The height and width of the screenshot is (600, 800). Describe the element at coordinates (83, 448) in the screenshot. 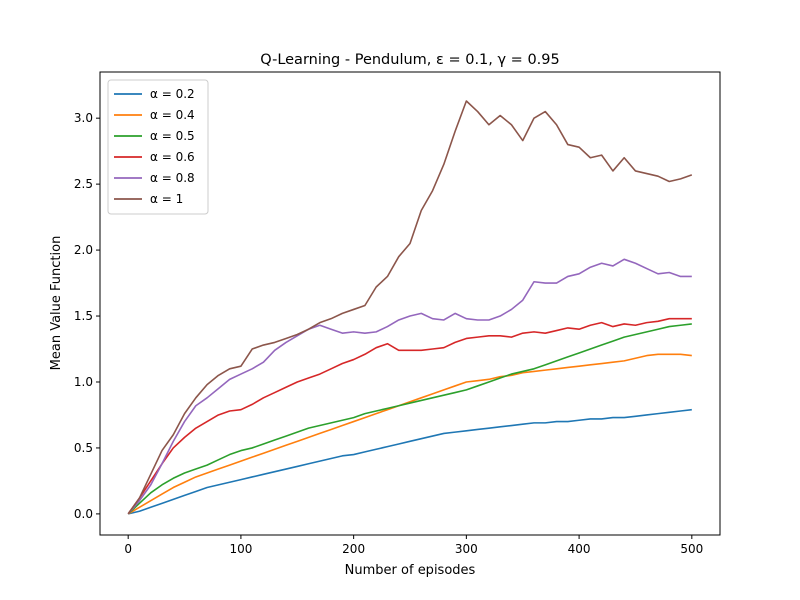

I see `y-tick-label: 0.5` at that location.